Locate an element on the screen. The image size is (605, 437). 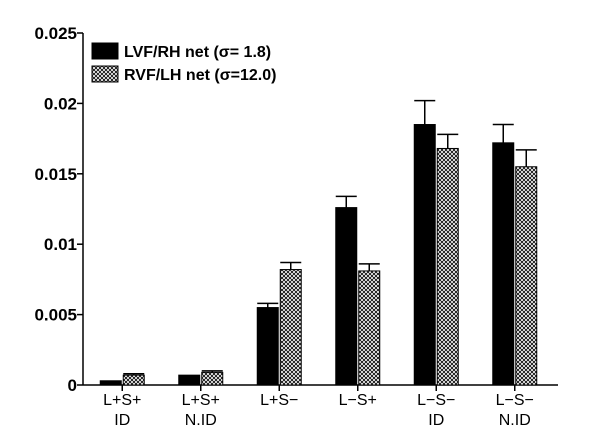
y-tick-label: 0.02 is located at coordinates (60, 103).